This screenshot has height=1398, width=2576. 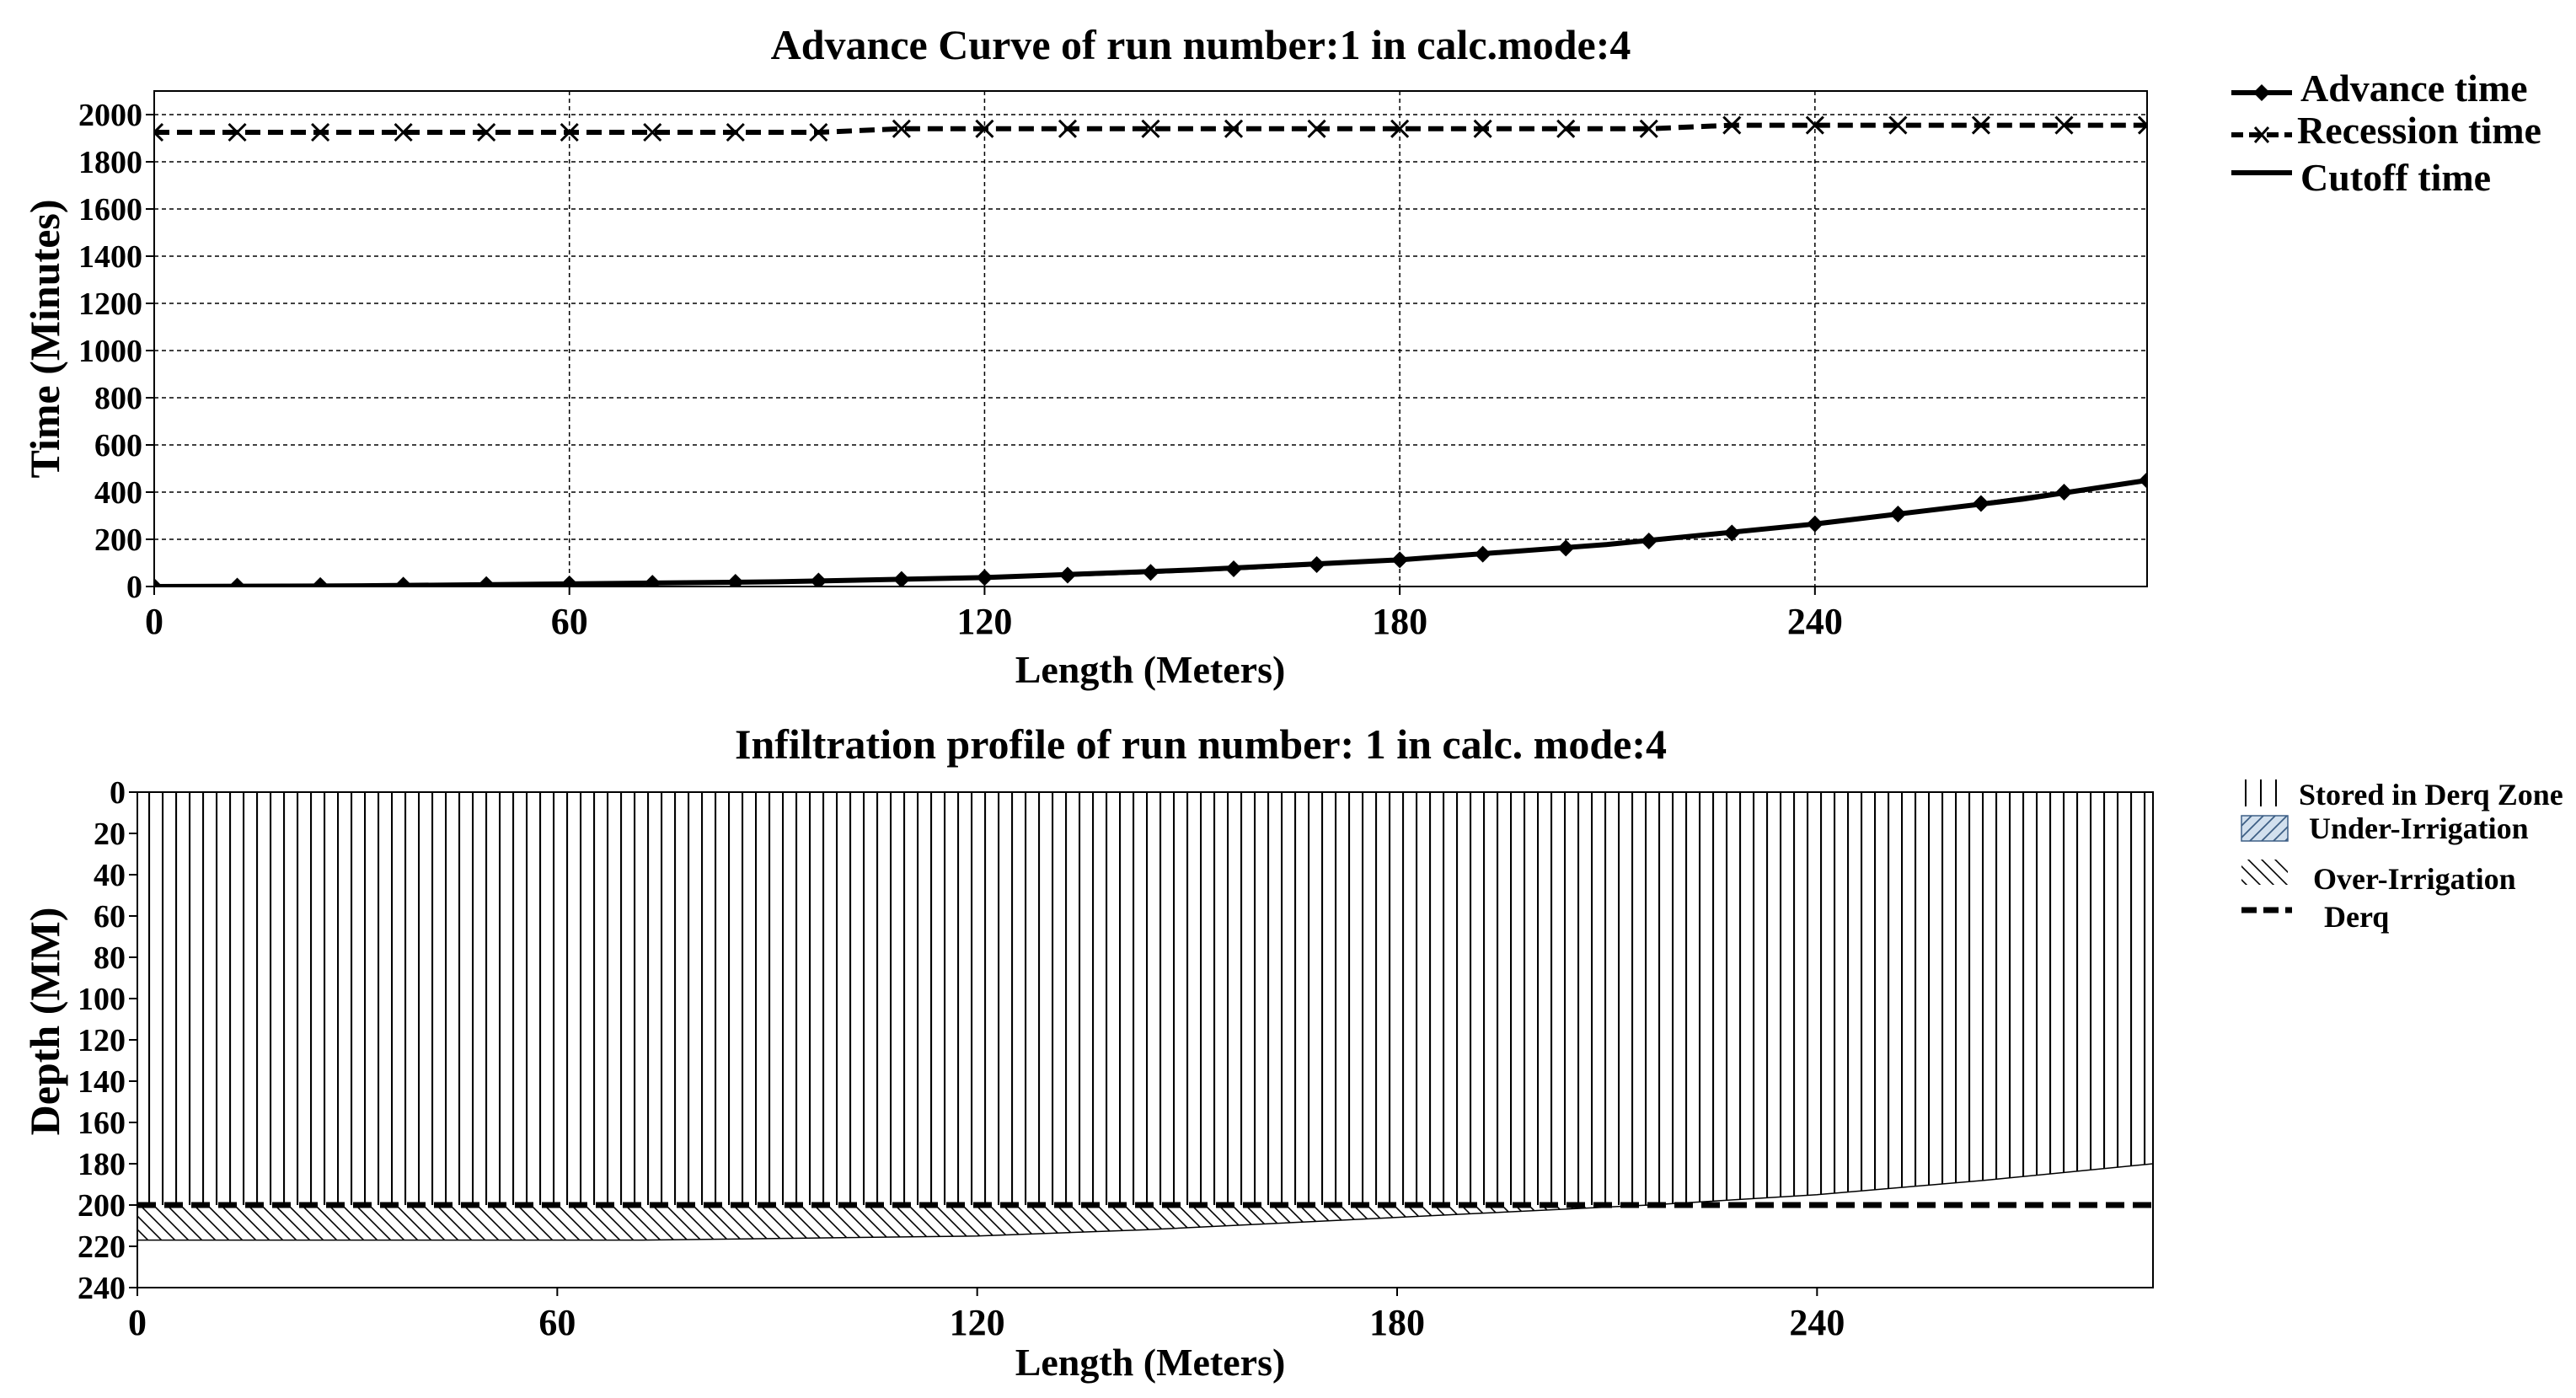 I want to click on legend-item-advance: Advance time, so click(x=2379, y=88).